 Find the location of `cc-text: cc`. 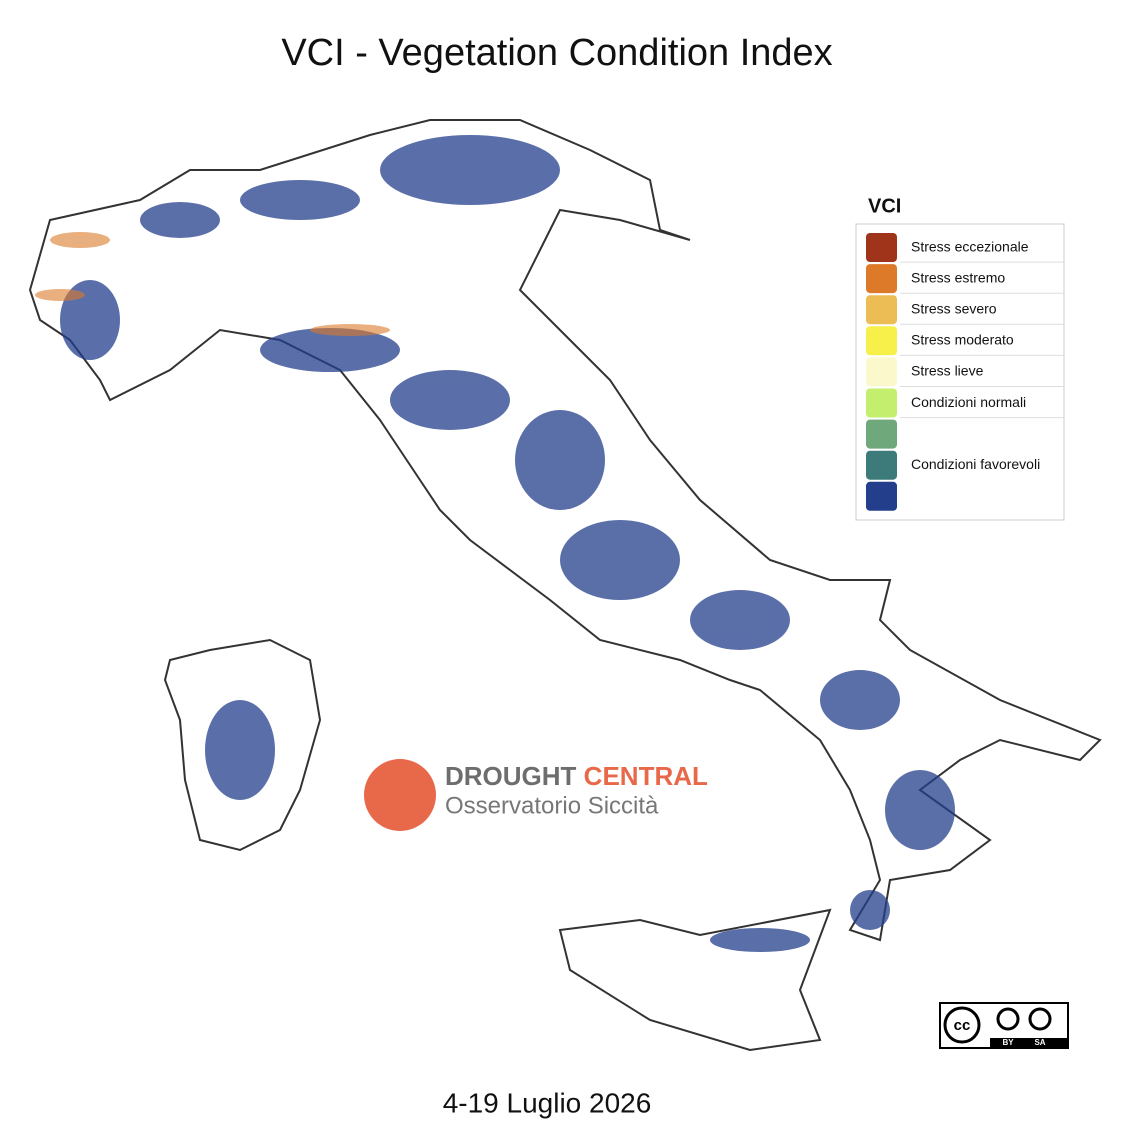

cc-text: cc is located at coordinates (962, 1025).